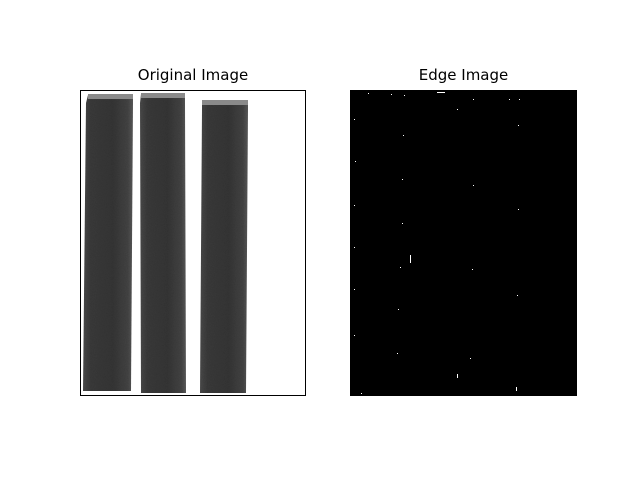  I want to click on original-image-title: Original Image, so click(193, 75).